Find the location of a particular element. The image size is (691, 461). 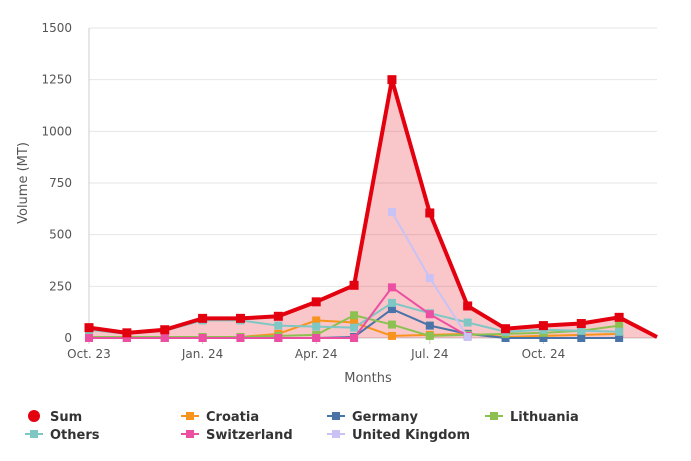

y-axis-title: Volume (MT) is located at coordinates (23, 183).